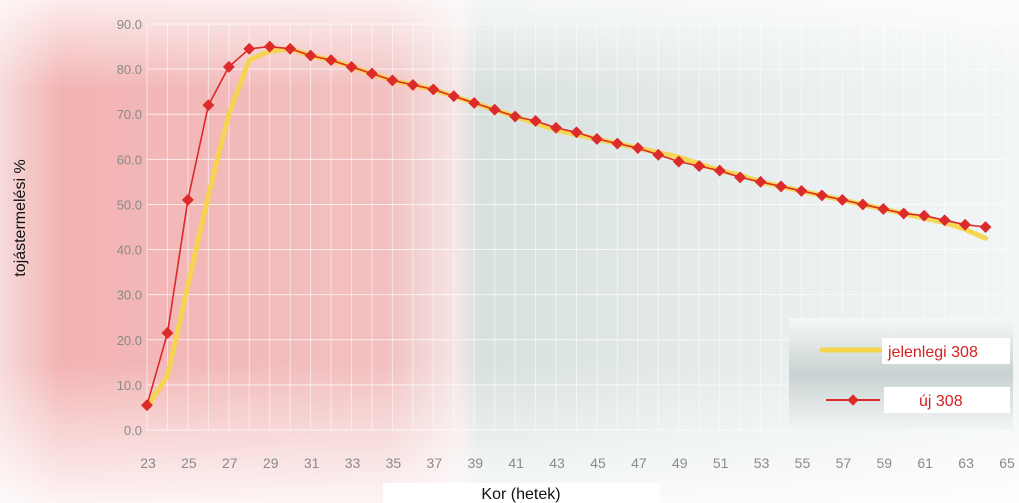  I want to click on x-tick-label: 29, so click(271, 463).